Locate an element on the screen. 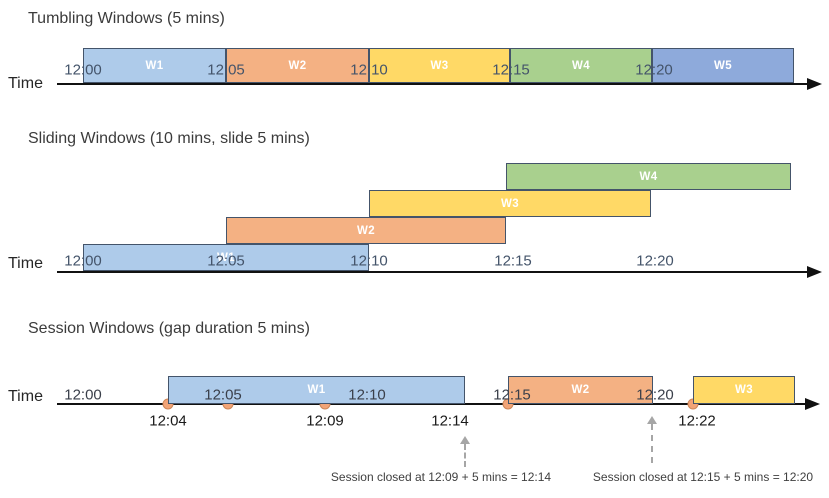 Image resolution: width=829 pixels, height=498 pixels. time-axis-label-session: Time is located at coordinates (25, 396).